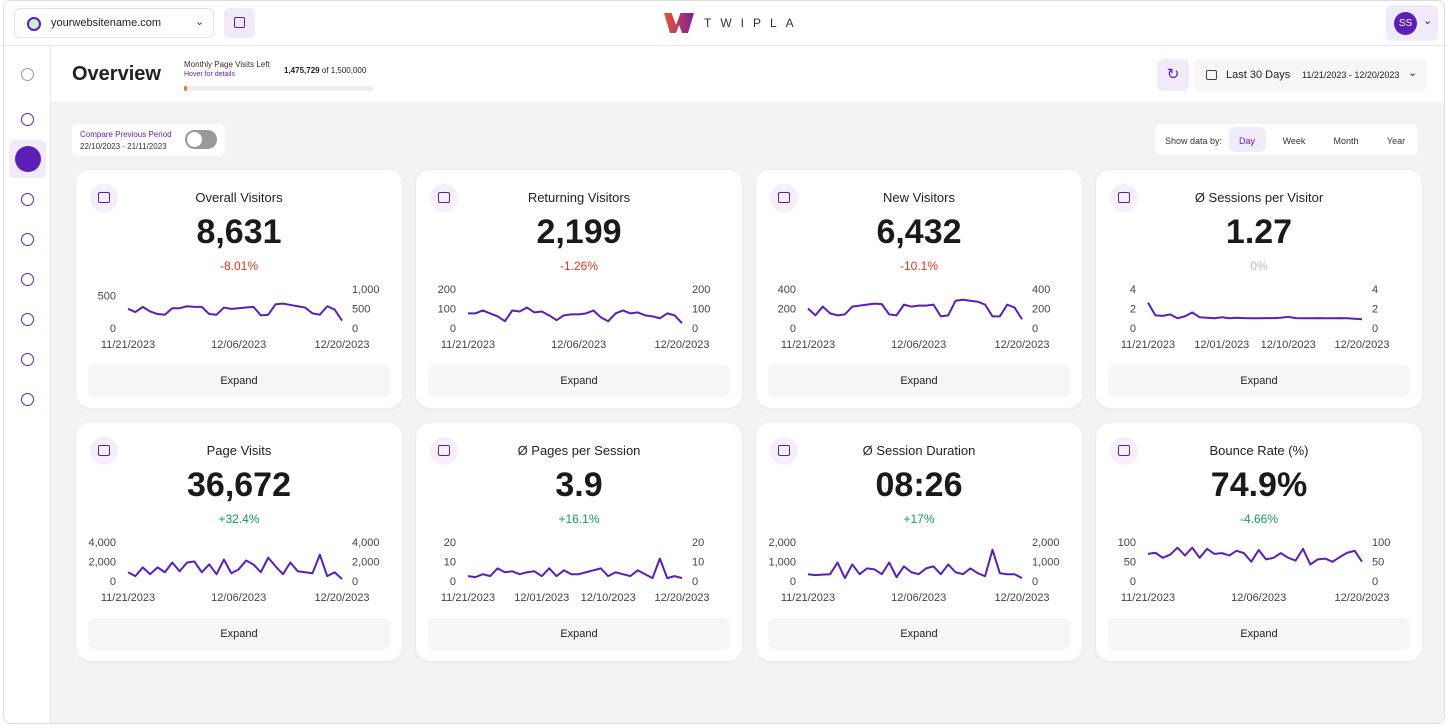 This screenshot has width=1448, height=728. Describe the element at coordinates (239, 232) in the screenshot. I see `card-value: 8,631` at that location.